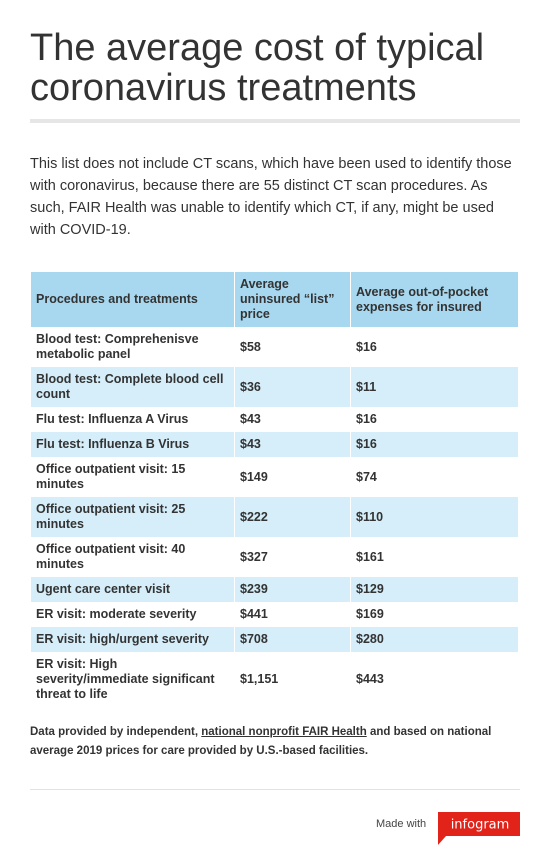  I want to click on table-cell: ER visit: moderate severity, so click(132, 614).